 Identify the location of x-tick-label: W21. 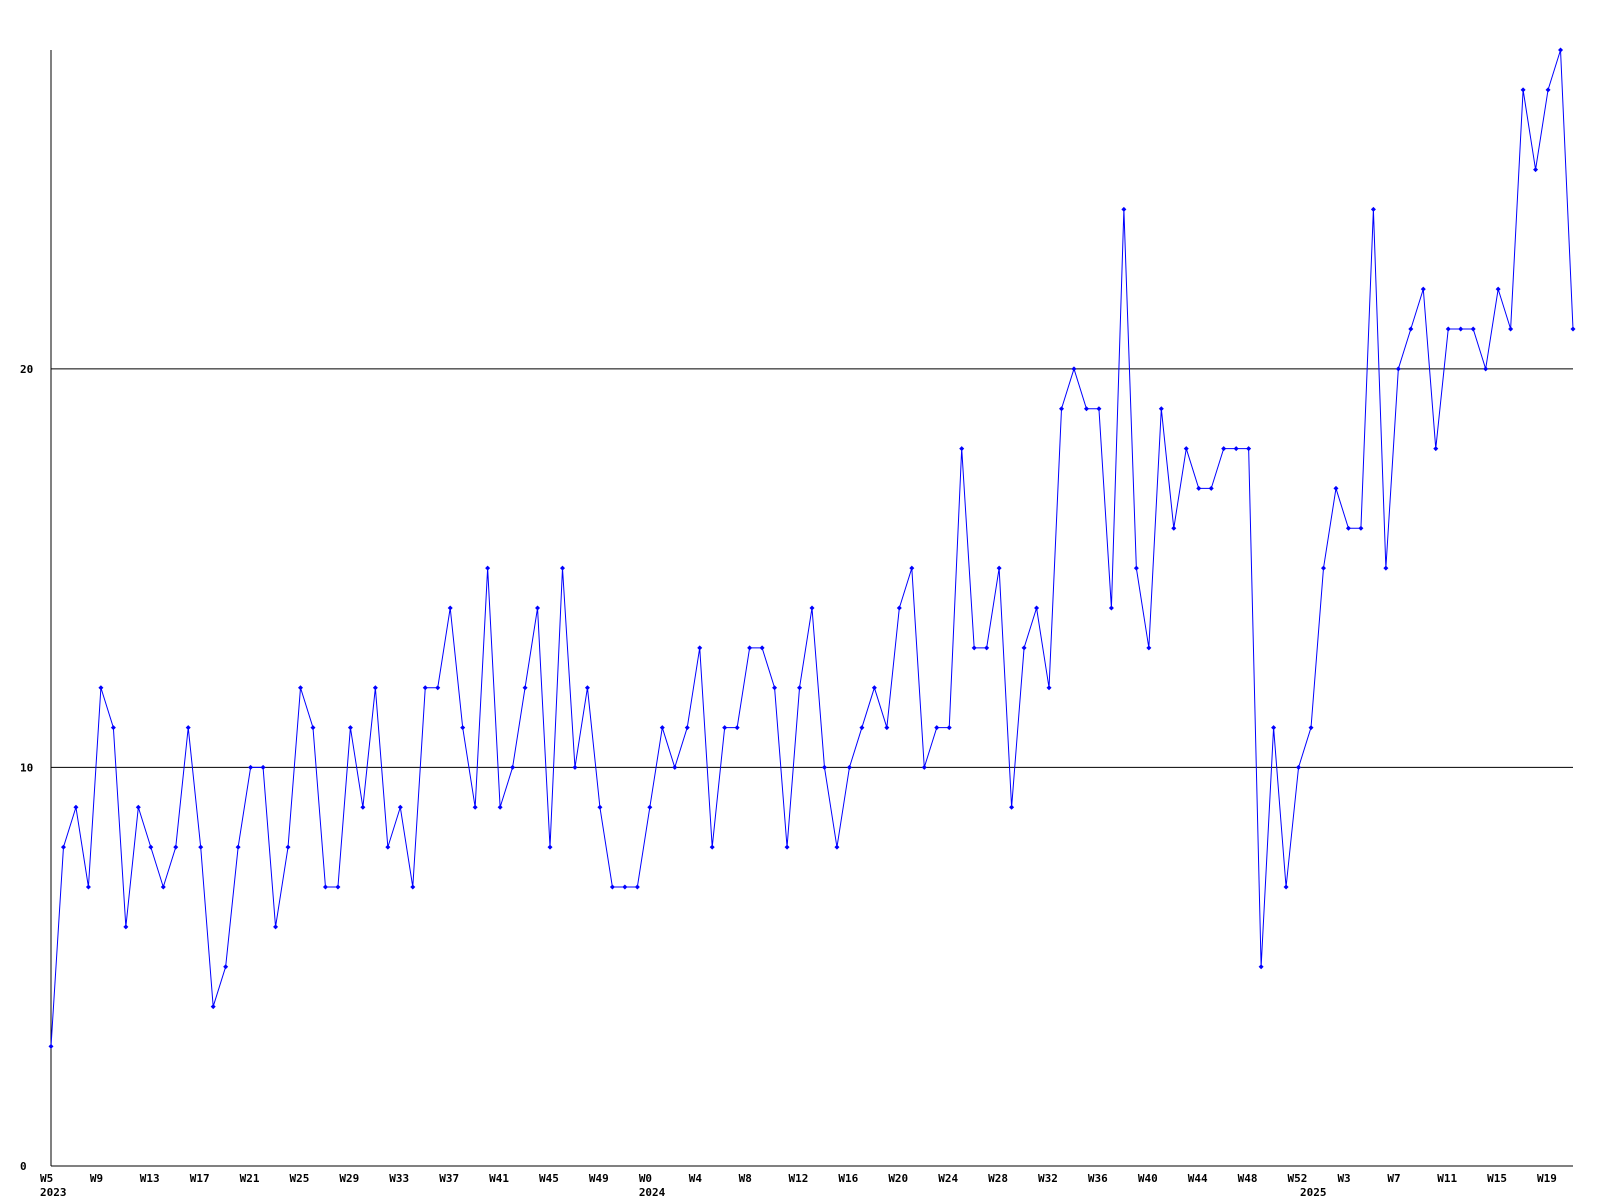
(250, 1178).